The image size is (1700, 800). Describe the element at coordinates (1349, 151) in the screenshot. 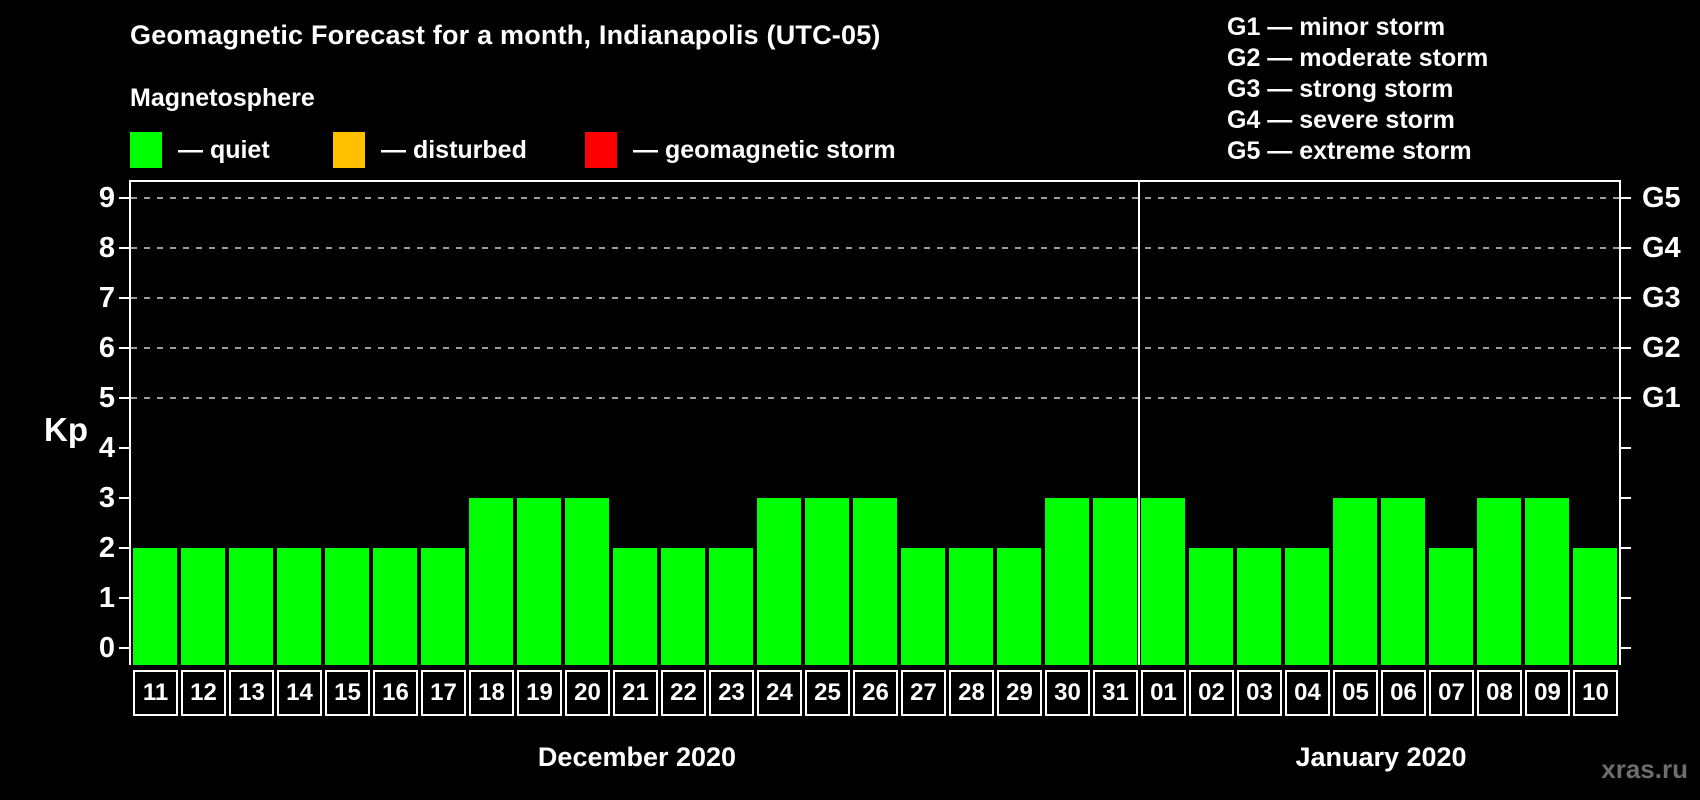

I see `g-legend-line-g5: G5 — extreme storm` at that location.